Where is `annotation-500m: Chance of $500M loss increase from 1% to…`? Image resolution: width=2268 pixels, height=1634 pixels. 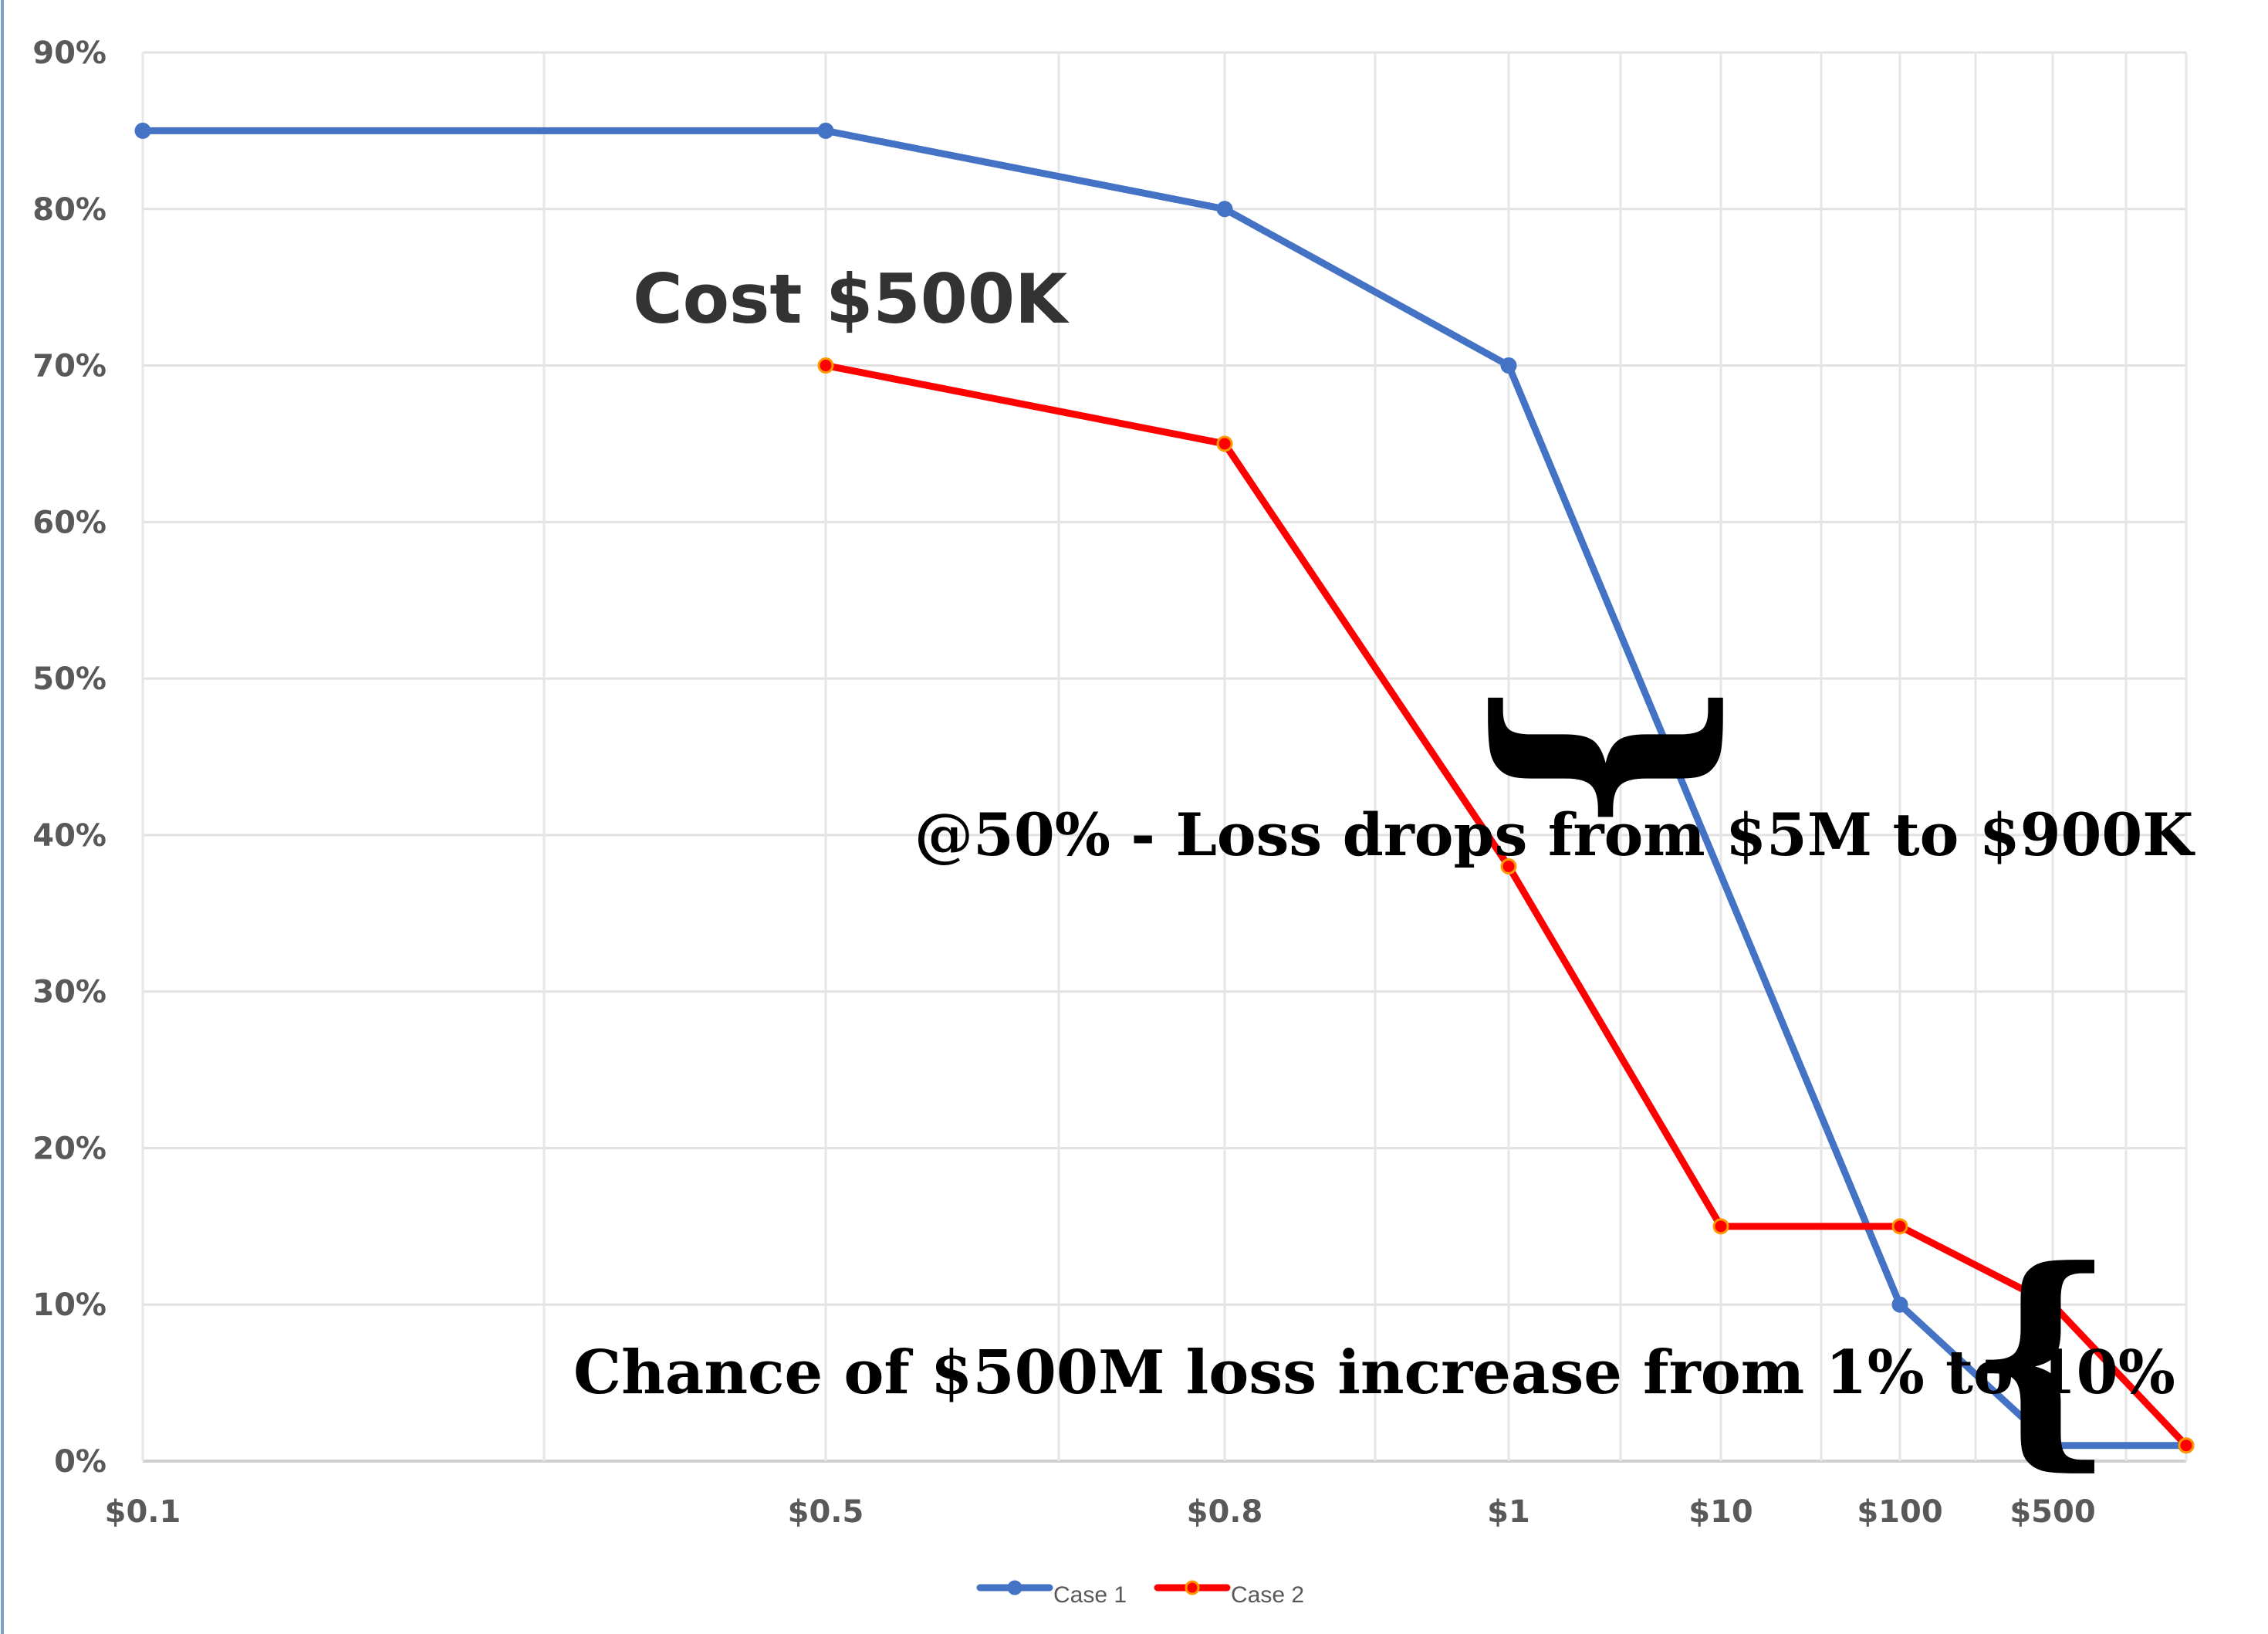 annotation-500m: Chance of $500M loss increase from 1% to… is located at coordinates (1374, 1373).